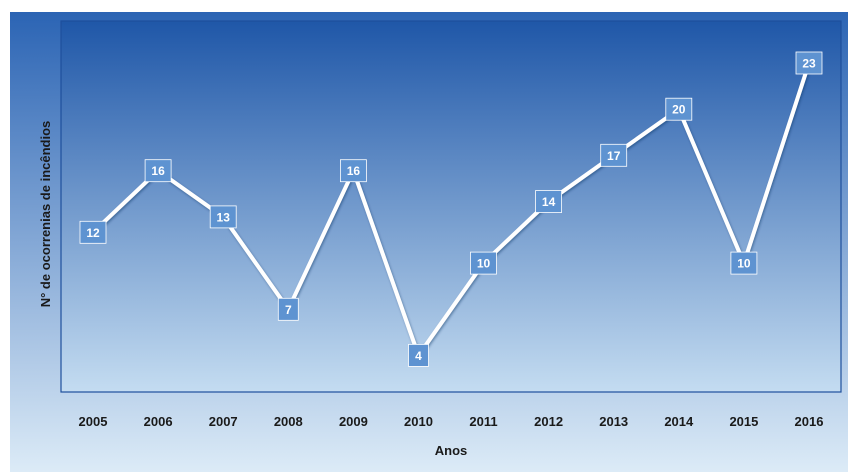  I want to click on data-point: 17, so click(614, 155).